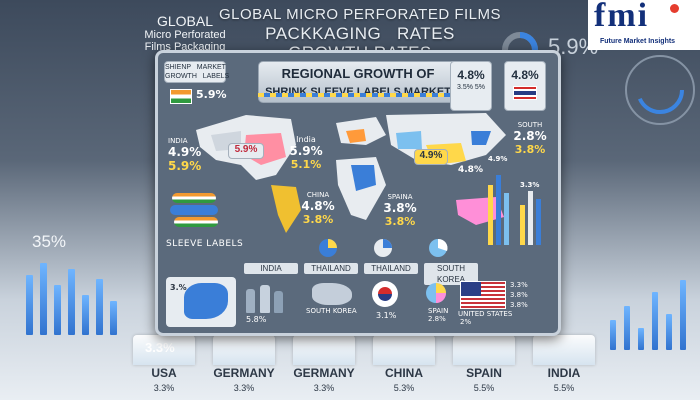 This screenshot has height=400, width=700. What do you see at coordinates (404, 388) in the screenshot?
I see `column-china-value: 5.3%` at bounding box center [404, 388].